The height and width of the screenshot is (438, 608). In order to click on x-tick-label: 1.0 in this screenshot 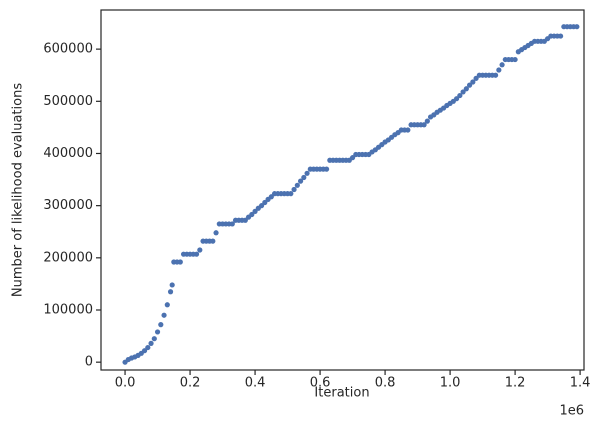, I will do `click(450, 383)`.